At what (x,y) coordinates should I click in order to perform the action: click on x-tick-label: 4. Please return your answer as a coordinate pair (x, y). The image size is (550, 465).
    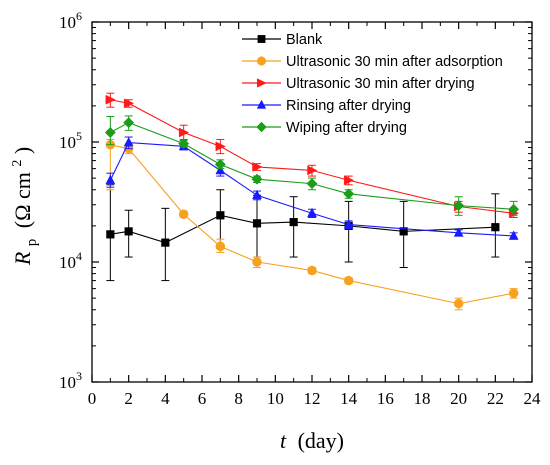
    Looking at the image, I should click on (165, 398).